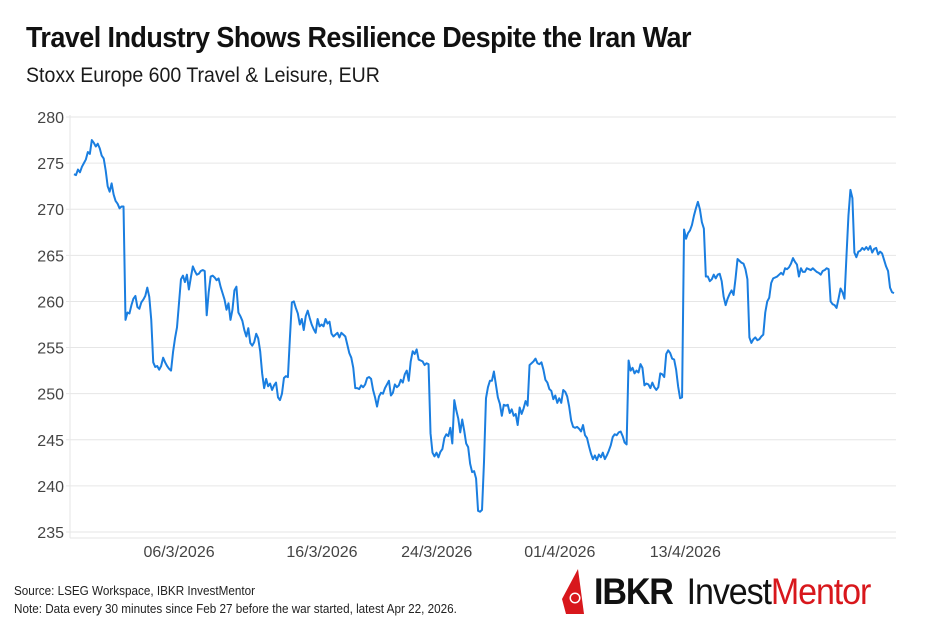  I want to click on y-tick-label: 240, so click(50, 487).